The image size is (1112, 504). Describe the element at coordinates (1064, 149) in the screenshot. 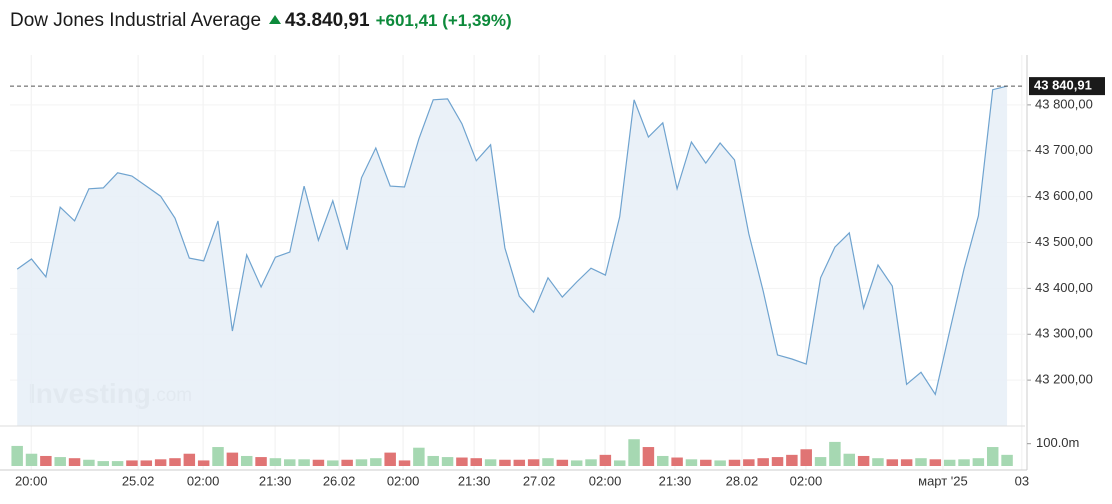

I see `y-tick-label: 43 700,00` at that location.